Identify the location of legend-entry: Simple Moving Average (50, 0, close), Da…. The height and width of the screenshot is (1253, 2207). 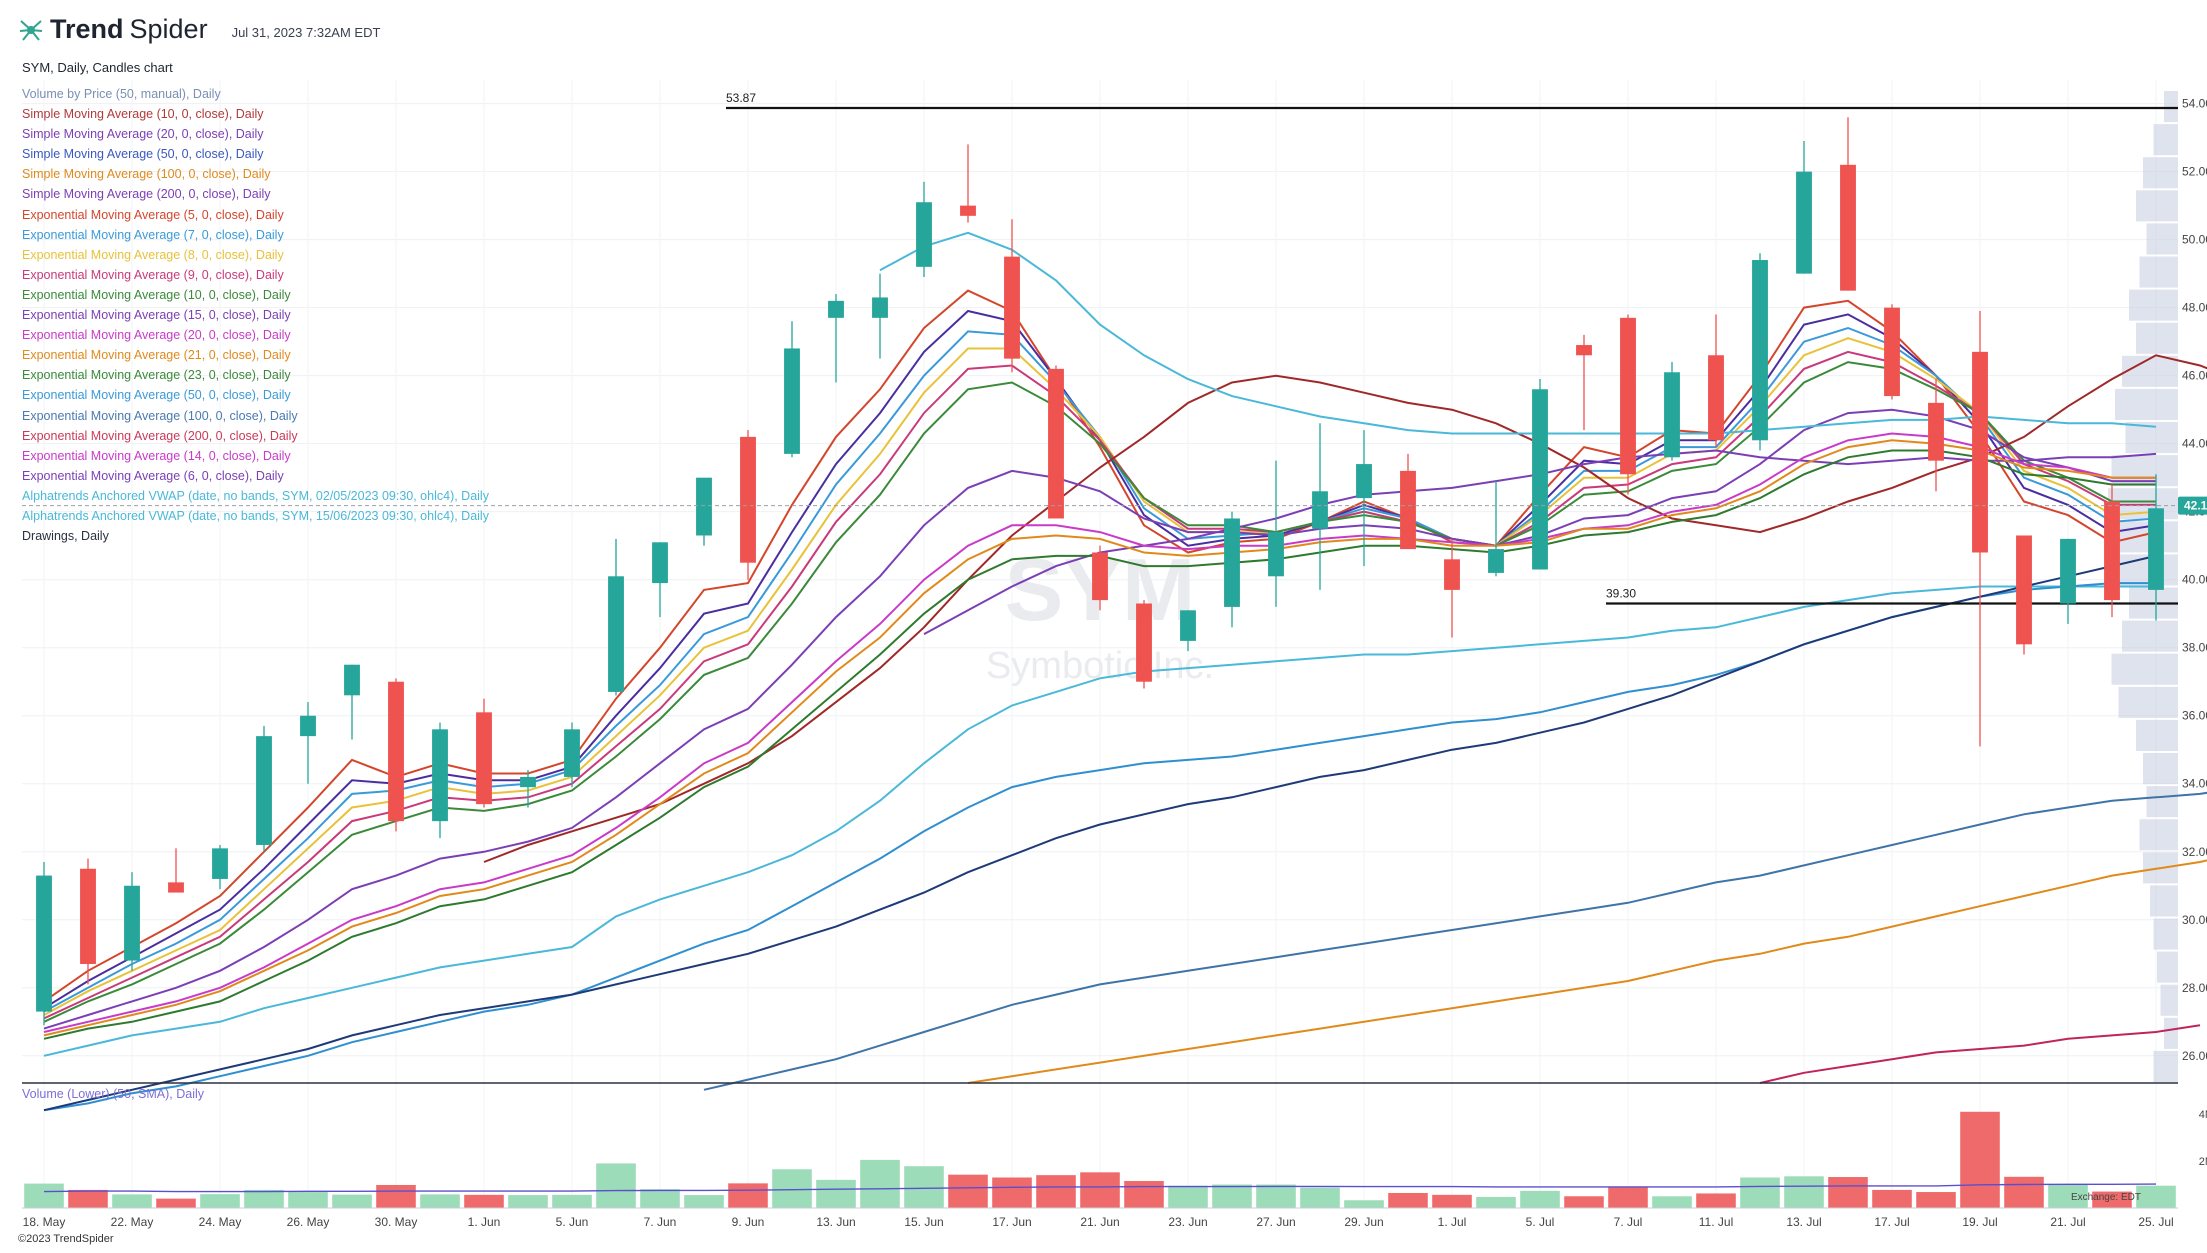
(143, 154).